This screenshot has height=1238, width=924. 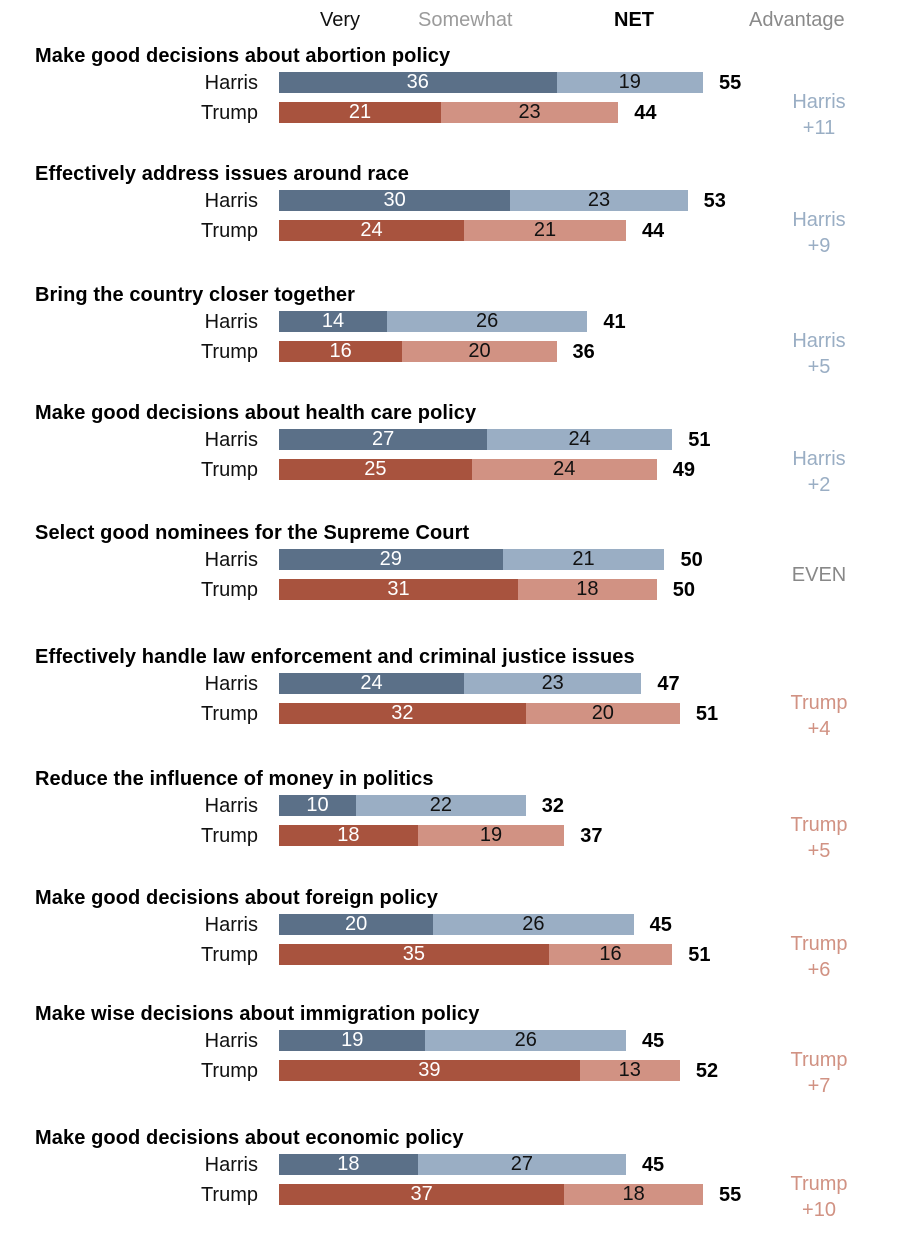 What do you see at coordinates (819, 1086) in the screenshot?
I see `advantage-margin: +7` at bounding box center [819, 1086].